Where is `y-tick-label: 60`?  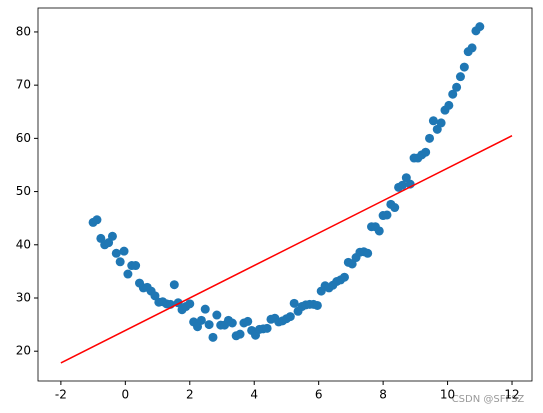 y-tick-label: 60 is located at coordinates (23, 138).